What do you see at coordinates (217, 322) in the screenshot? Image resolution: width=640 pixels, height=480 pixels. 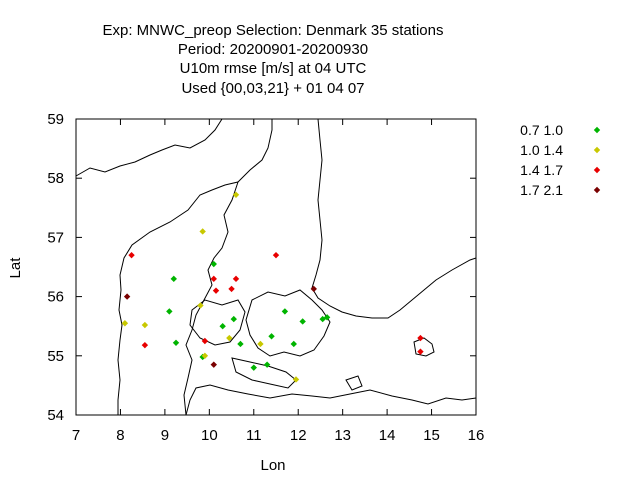 I see `funen-coast` at bounding box center [217, 322].